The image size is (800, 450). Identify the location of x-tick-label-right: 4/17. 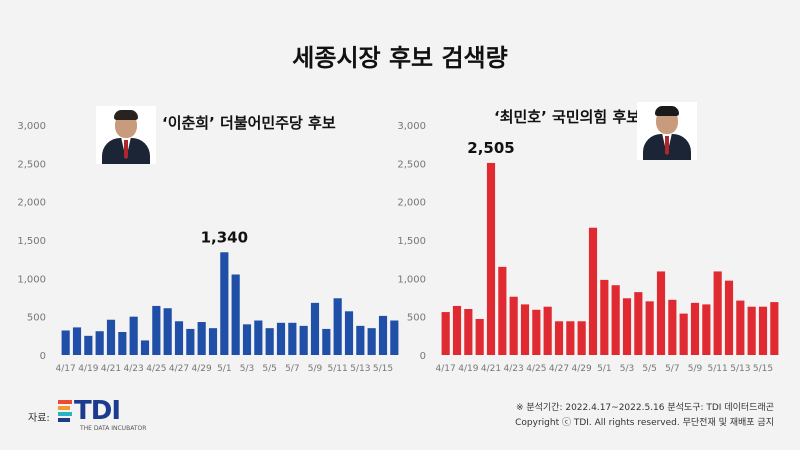
(446, 369).